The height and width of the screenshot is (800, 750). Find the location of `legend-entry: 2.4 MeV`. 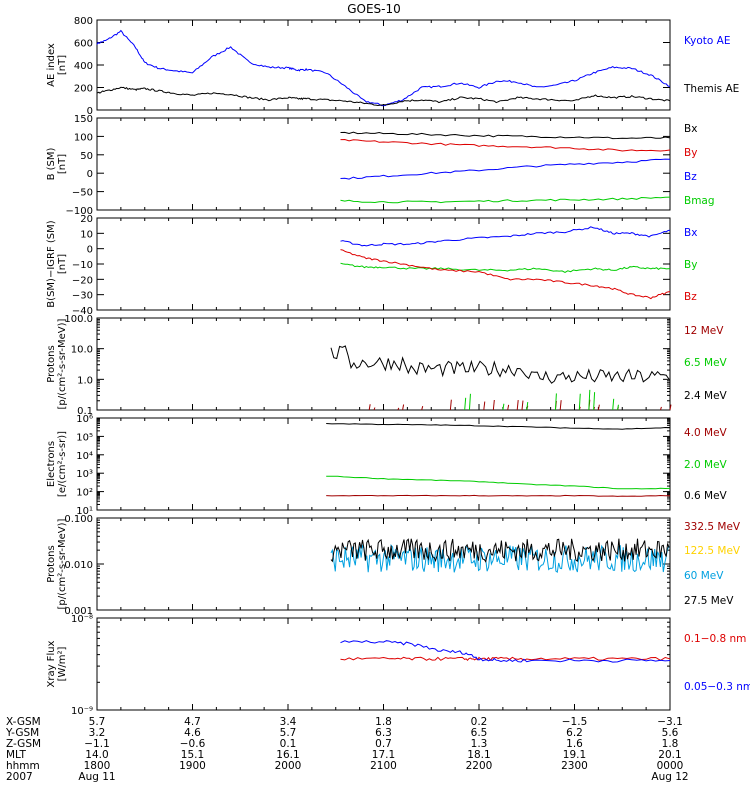

legend-entry: 2.4 MeV is located at coordinates (706, 396).